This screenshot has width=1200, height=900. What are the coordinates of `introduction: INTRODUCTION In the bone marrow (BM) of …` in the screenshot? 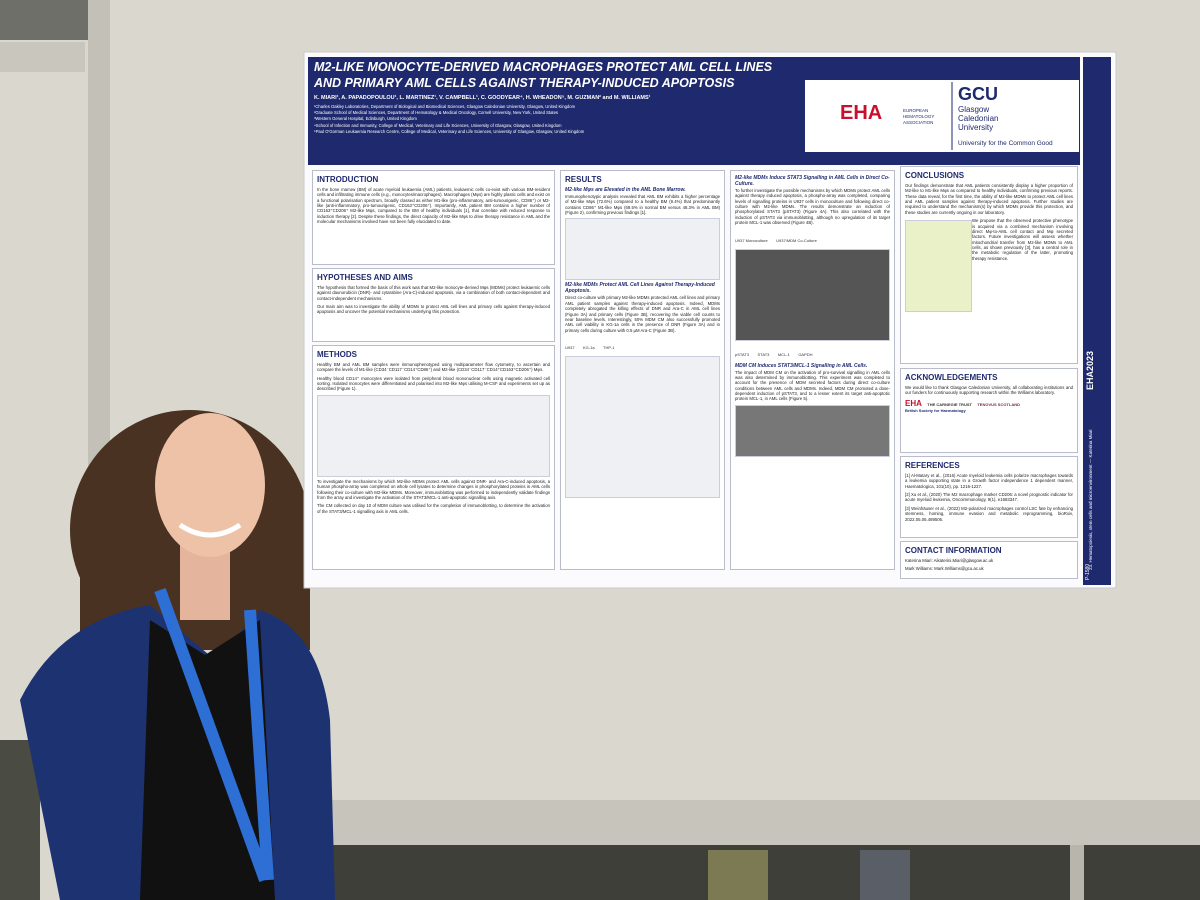 It's located at (433, 217).